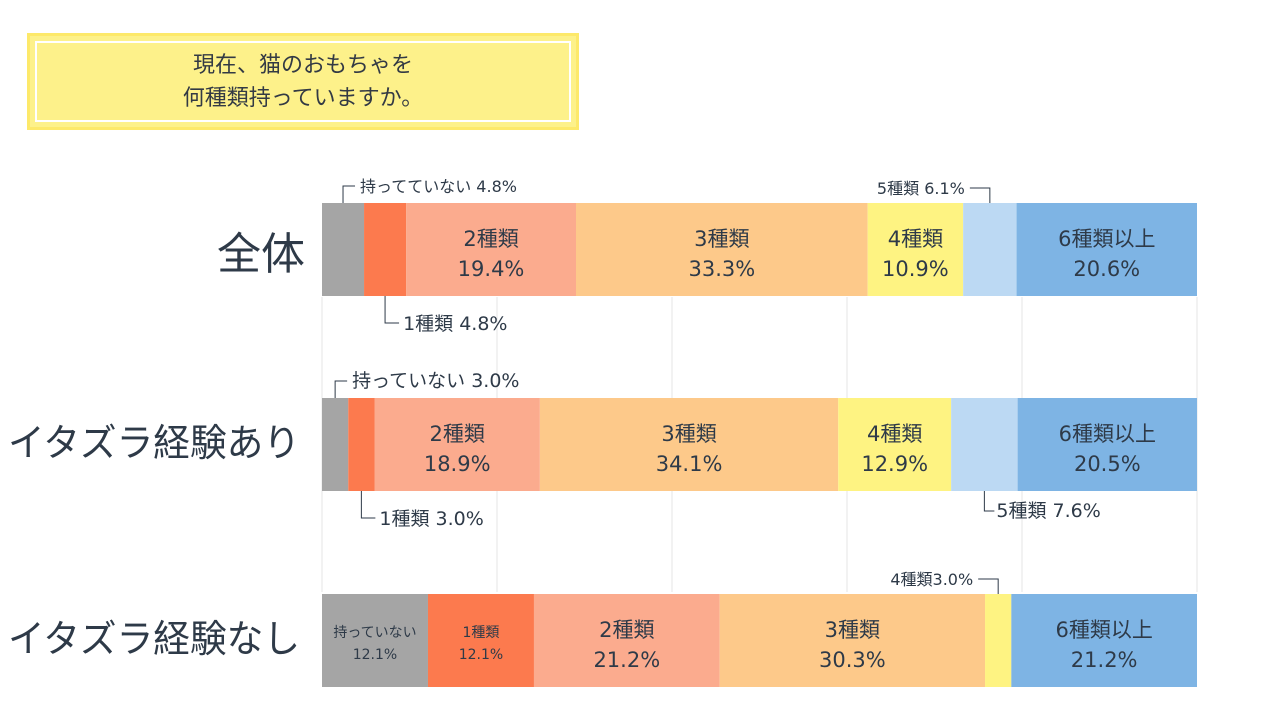  Describe the element at coordinates (721, 269) in the screenshot. I see `label-overall-three-value: 33.3%` at that location.